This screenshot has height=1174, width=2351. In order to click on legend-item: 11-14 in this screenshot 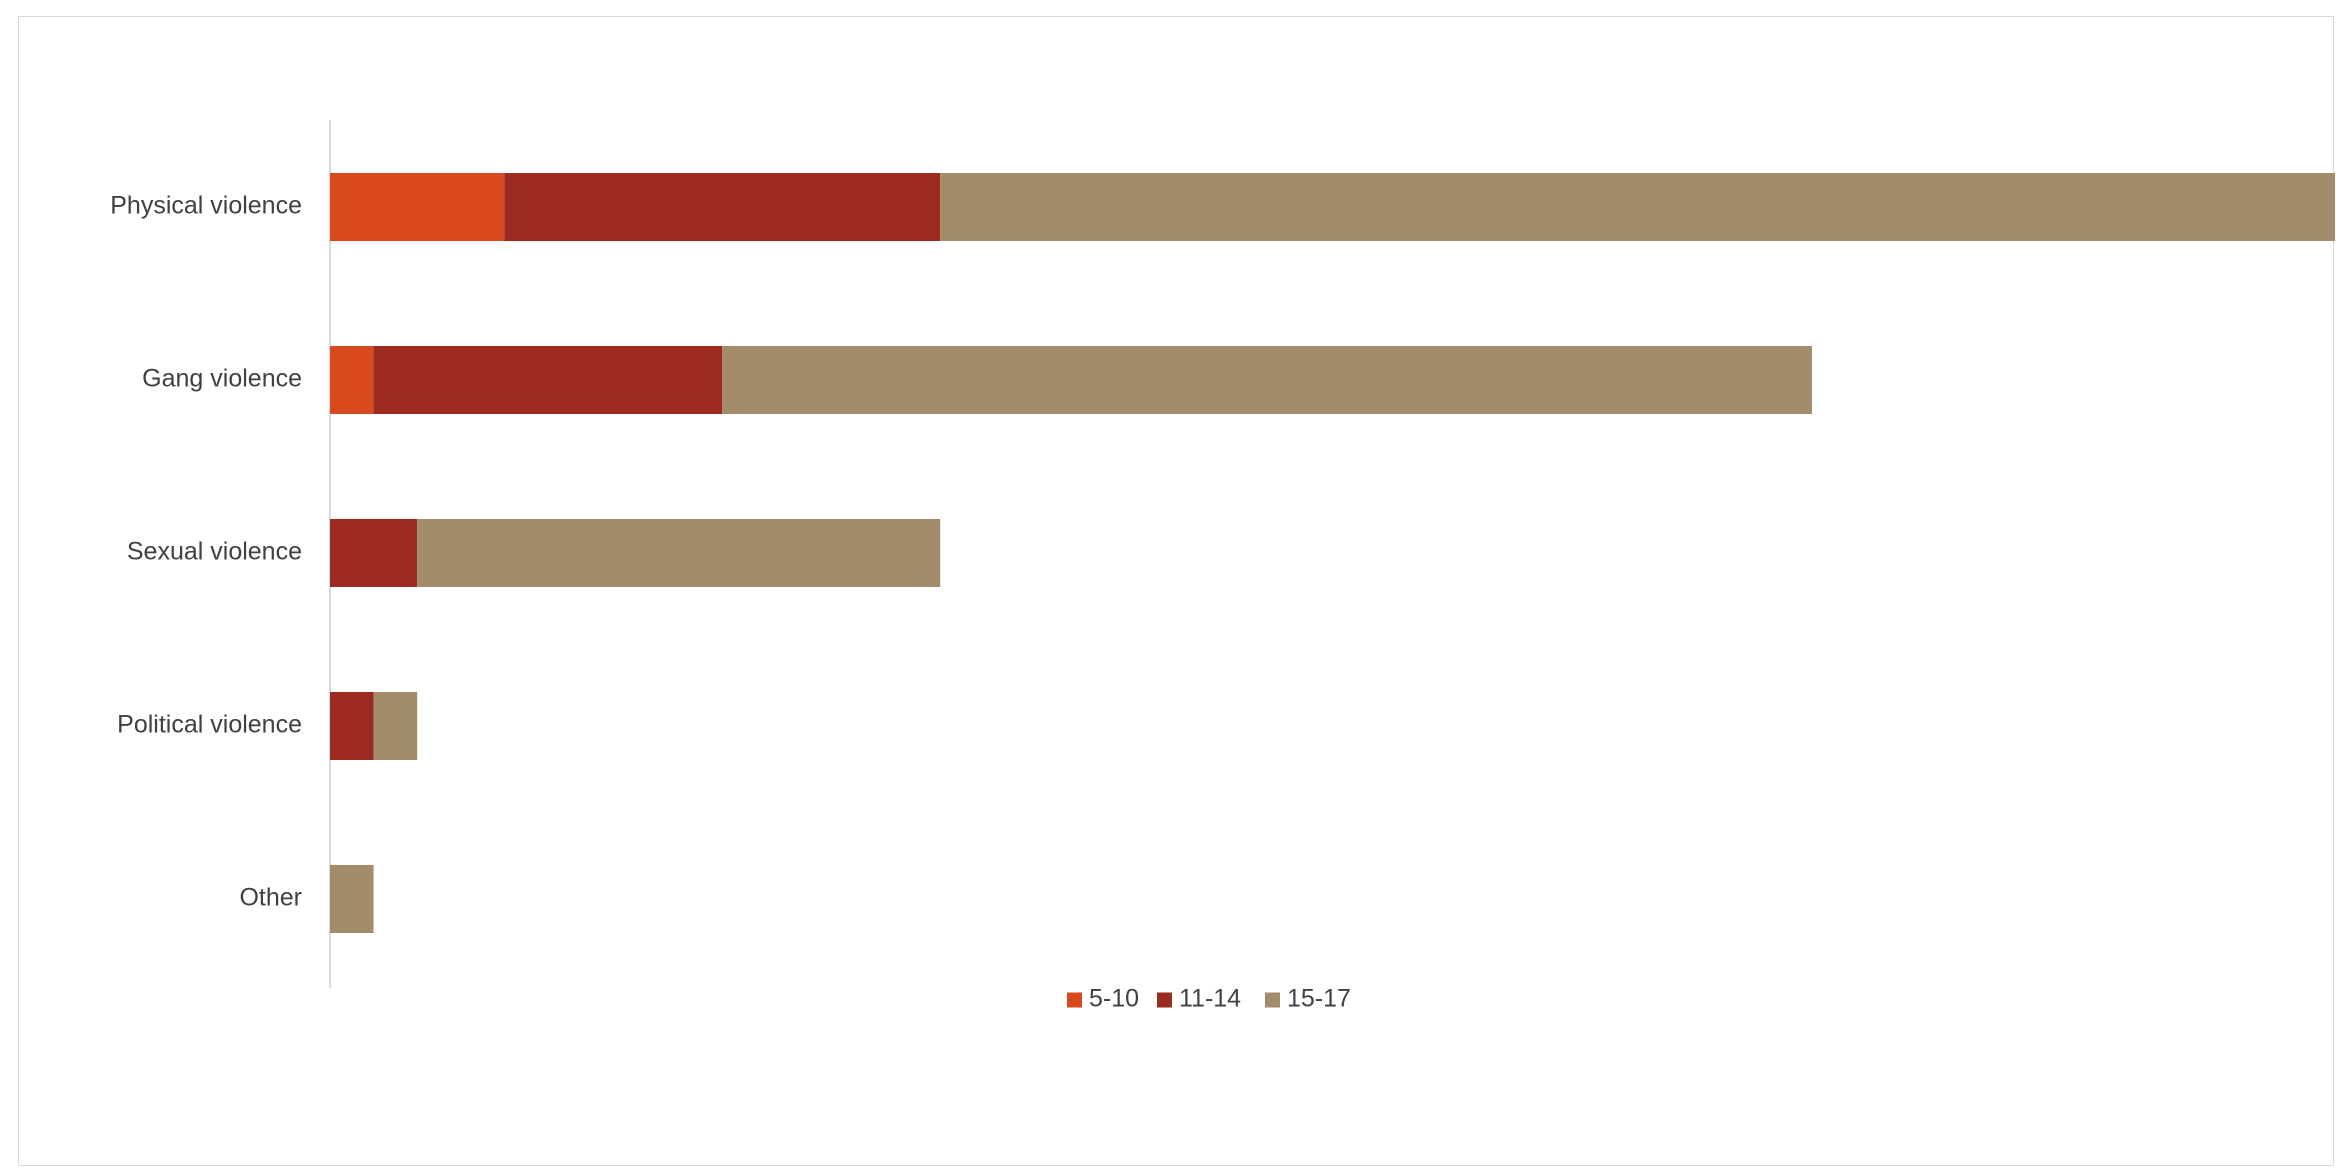, I will do `click(1199, 999)`.